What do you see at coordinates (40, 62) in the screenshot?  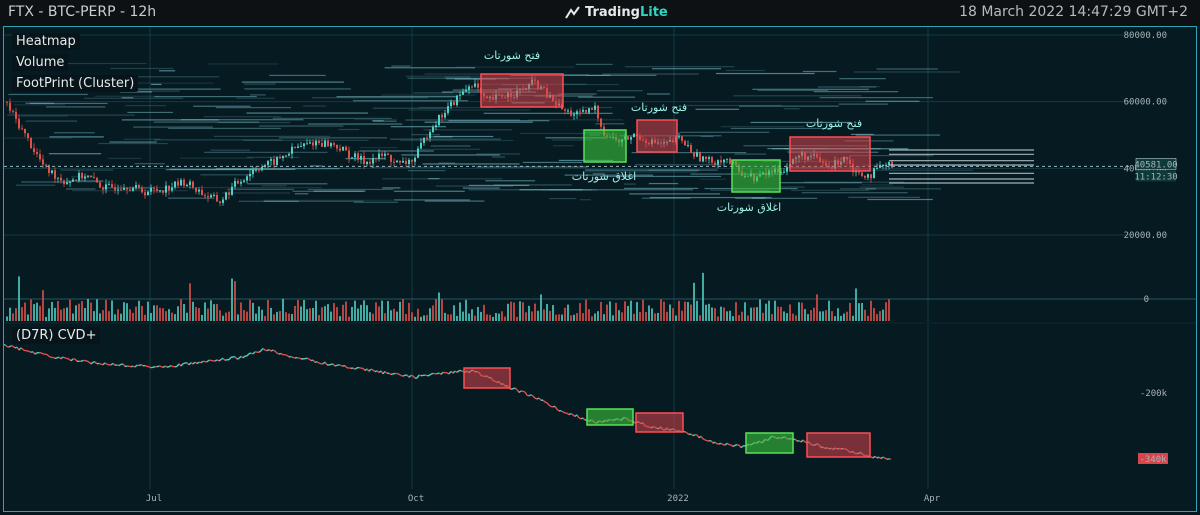 I see `volume-toggle: Volume` at bounding box center [40, 62].